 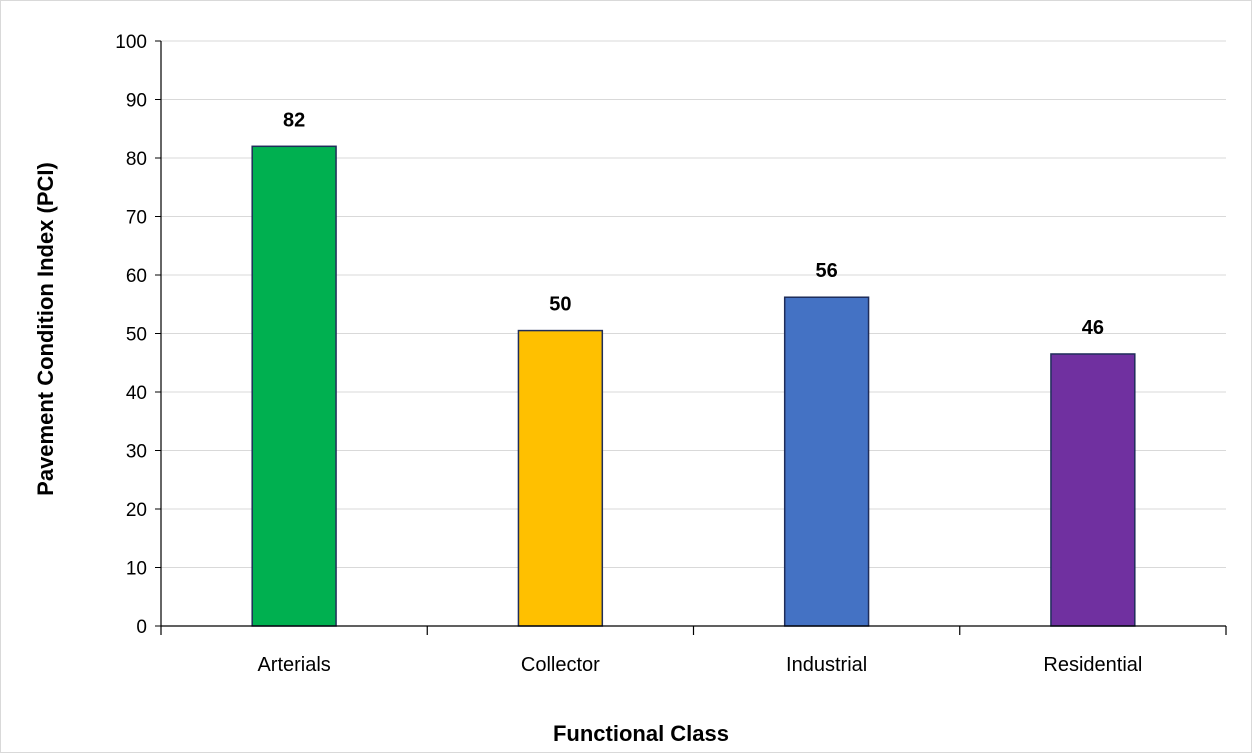 I want to click on x-category-label: Industrial, so click(x=826, y=665).